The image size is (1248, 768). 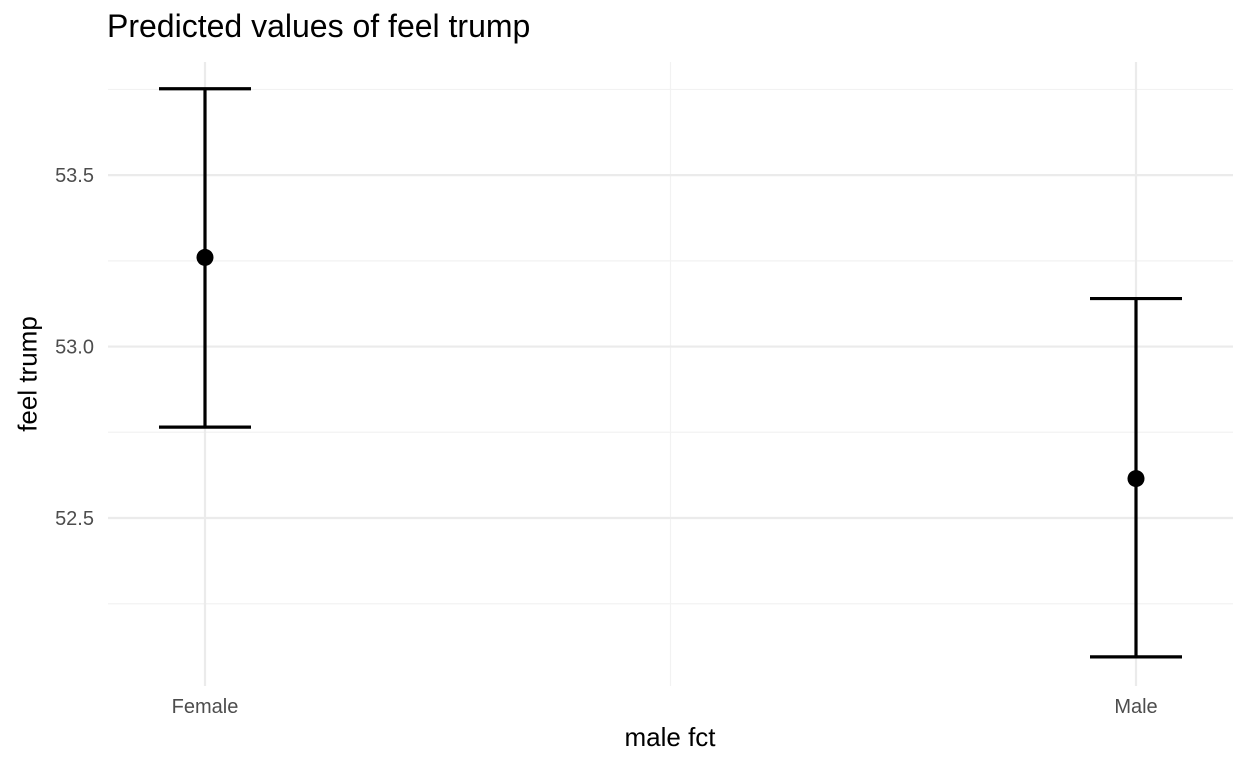 I want to click on x-tick-label: Female, so click(x=205, y=707).